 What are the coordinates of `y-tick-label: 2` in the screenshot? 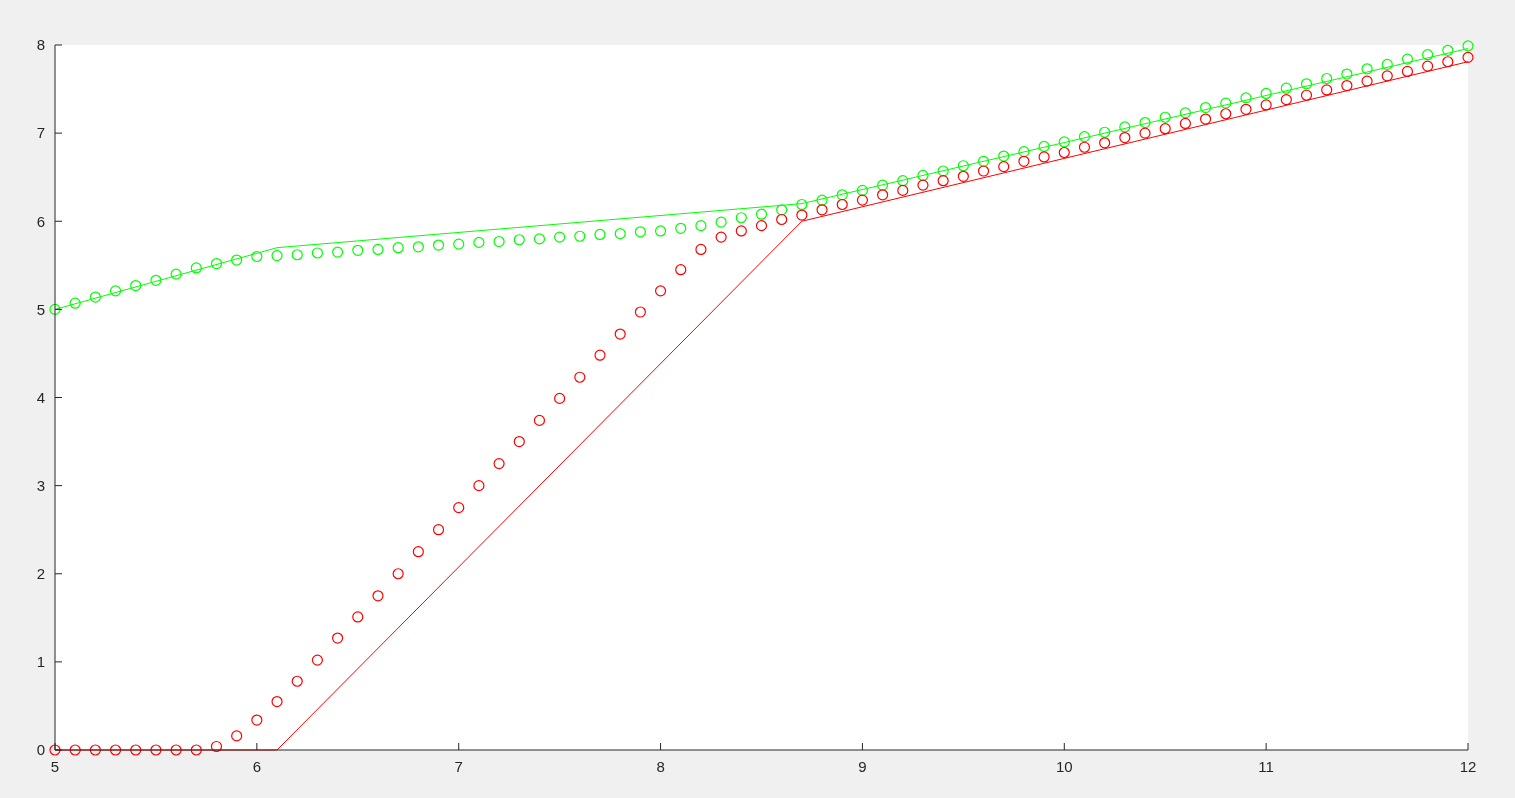 It's located at (40, 573).